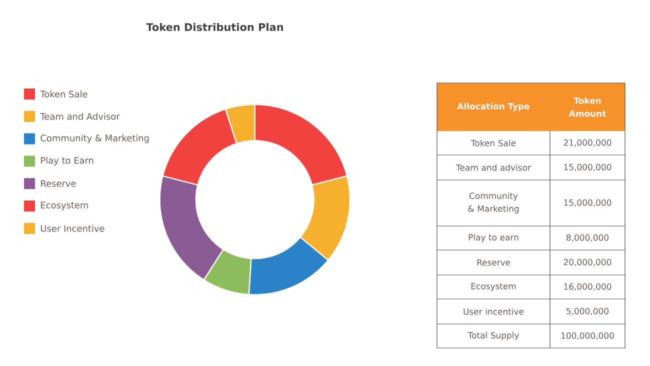 This screenshot has width=650, height=366. What do you see at coordinates (493, 143) in the screenshot?
I see `text: Token Sale` at bounding box center [493, 143].